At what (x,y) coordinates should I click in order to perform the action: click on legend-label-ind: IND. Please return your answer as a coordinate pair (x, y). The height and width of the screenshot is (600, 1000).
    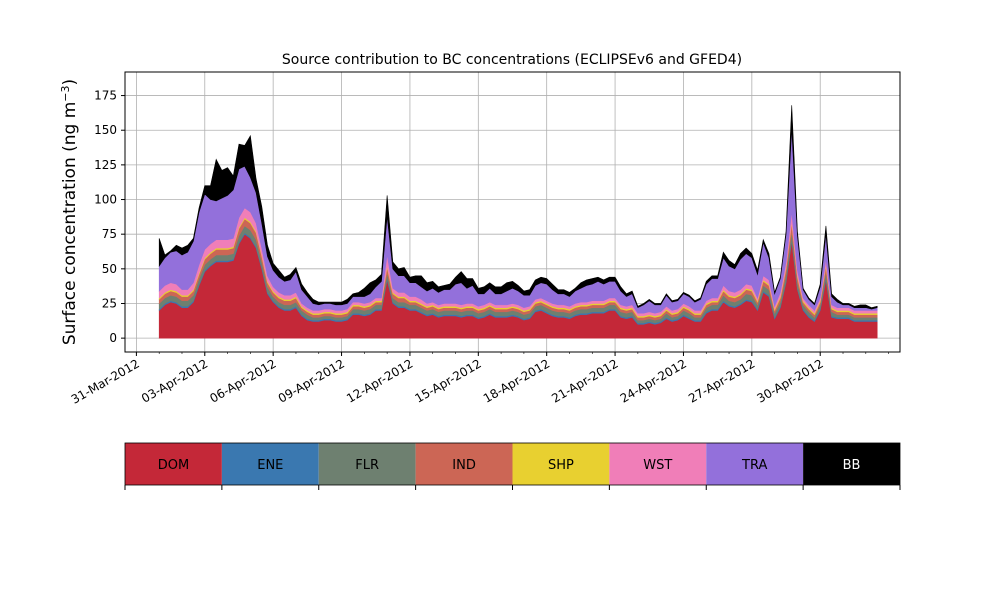
    Looking at the image, I should click on (464, 465).